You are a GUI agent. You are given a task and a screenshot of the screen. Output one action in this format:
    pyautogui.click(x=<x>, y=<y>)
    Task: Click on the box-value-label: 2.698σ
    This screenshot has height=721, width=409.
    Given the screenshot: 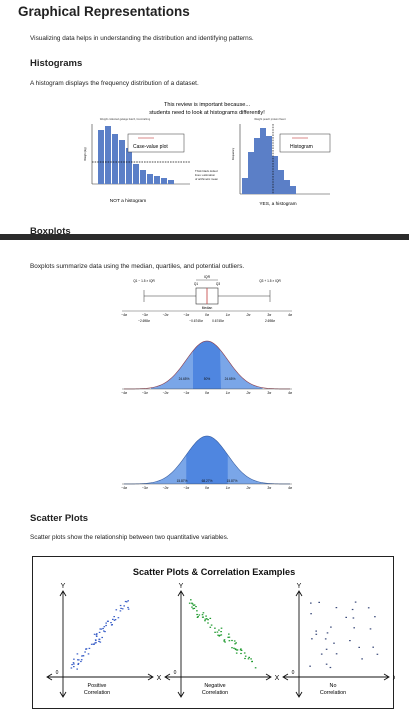 What is the action you would take?
    pyautogui.click(x=270, y=321)
    